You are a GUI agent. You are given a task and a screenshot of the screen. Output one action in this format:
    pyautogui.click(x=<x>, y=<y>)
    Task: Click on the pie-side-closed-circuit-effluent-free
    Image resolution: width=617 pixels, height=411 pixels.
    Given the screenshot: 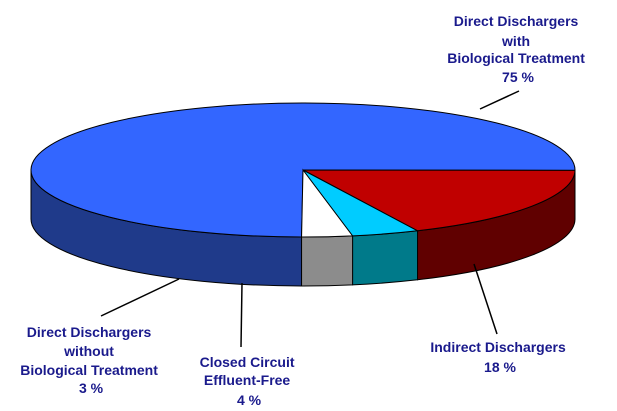 What is the action you would take?
    pyautogui.click(x=385, y=258)
    